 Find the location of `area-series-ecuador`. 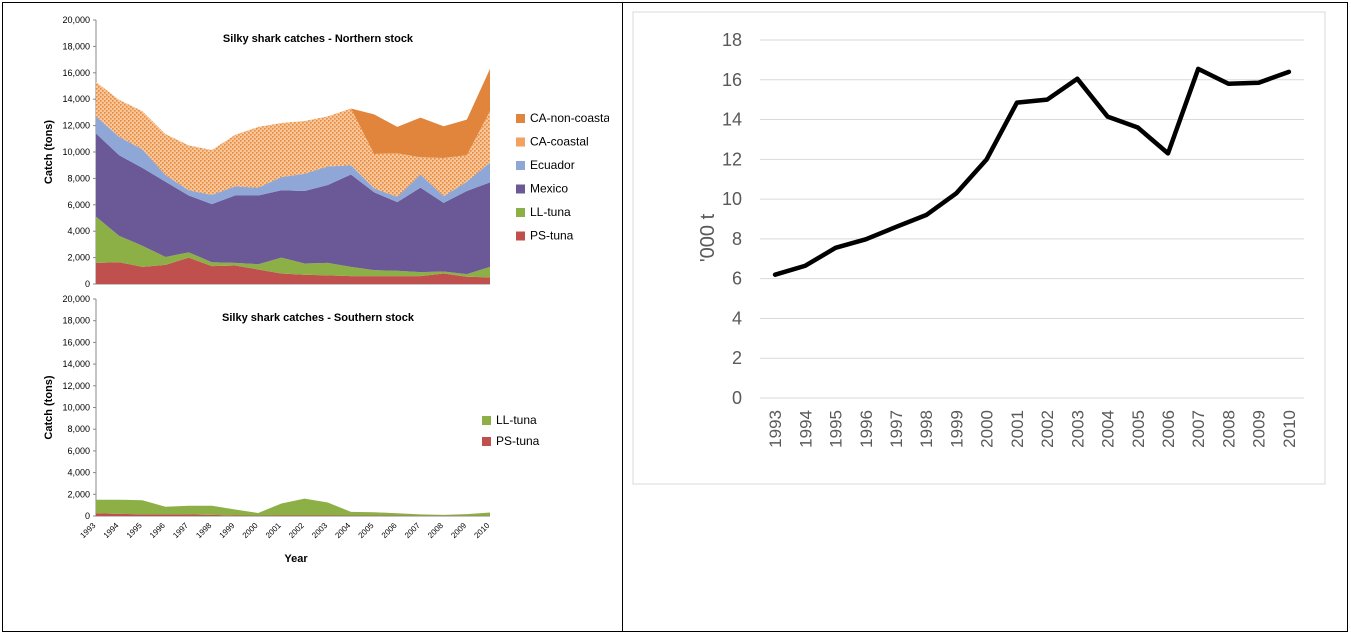

area-series-ecuador is located at coordinates (293, 160).